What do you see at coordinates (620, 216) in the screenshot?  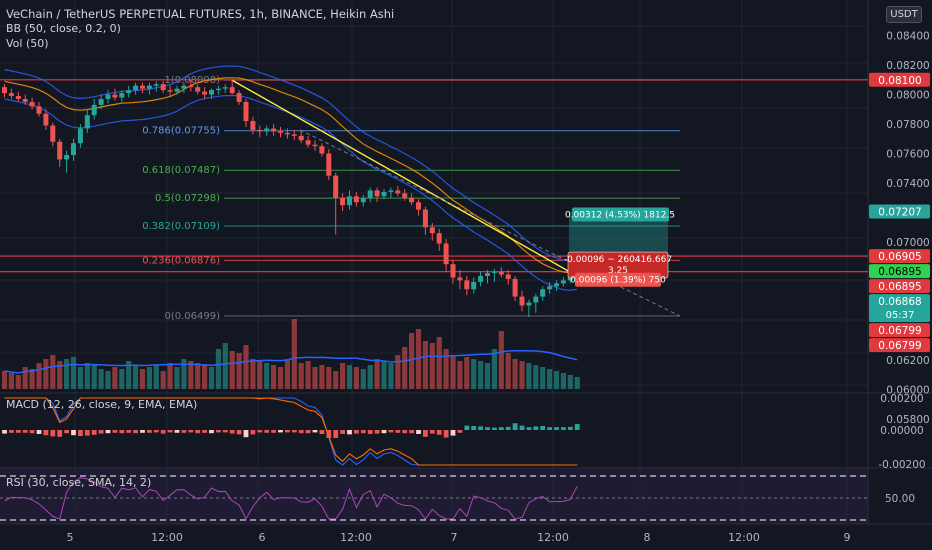 I see `target-label: 0.00312 (4.53%) 1812.5` at bounding box center [620, 216].